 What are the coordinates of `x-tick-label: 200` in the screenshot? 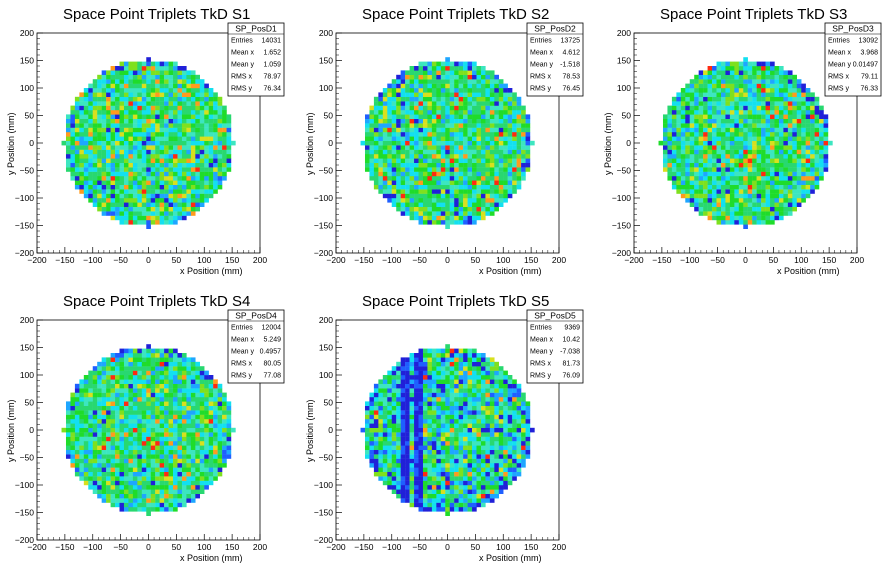 It's located at (260, 547).